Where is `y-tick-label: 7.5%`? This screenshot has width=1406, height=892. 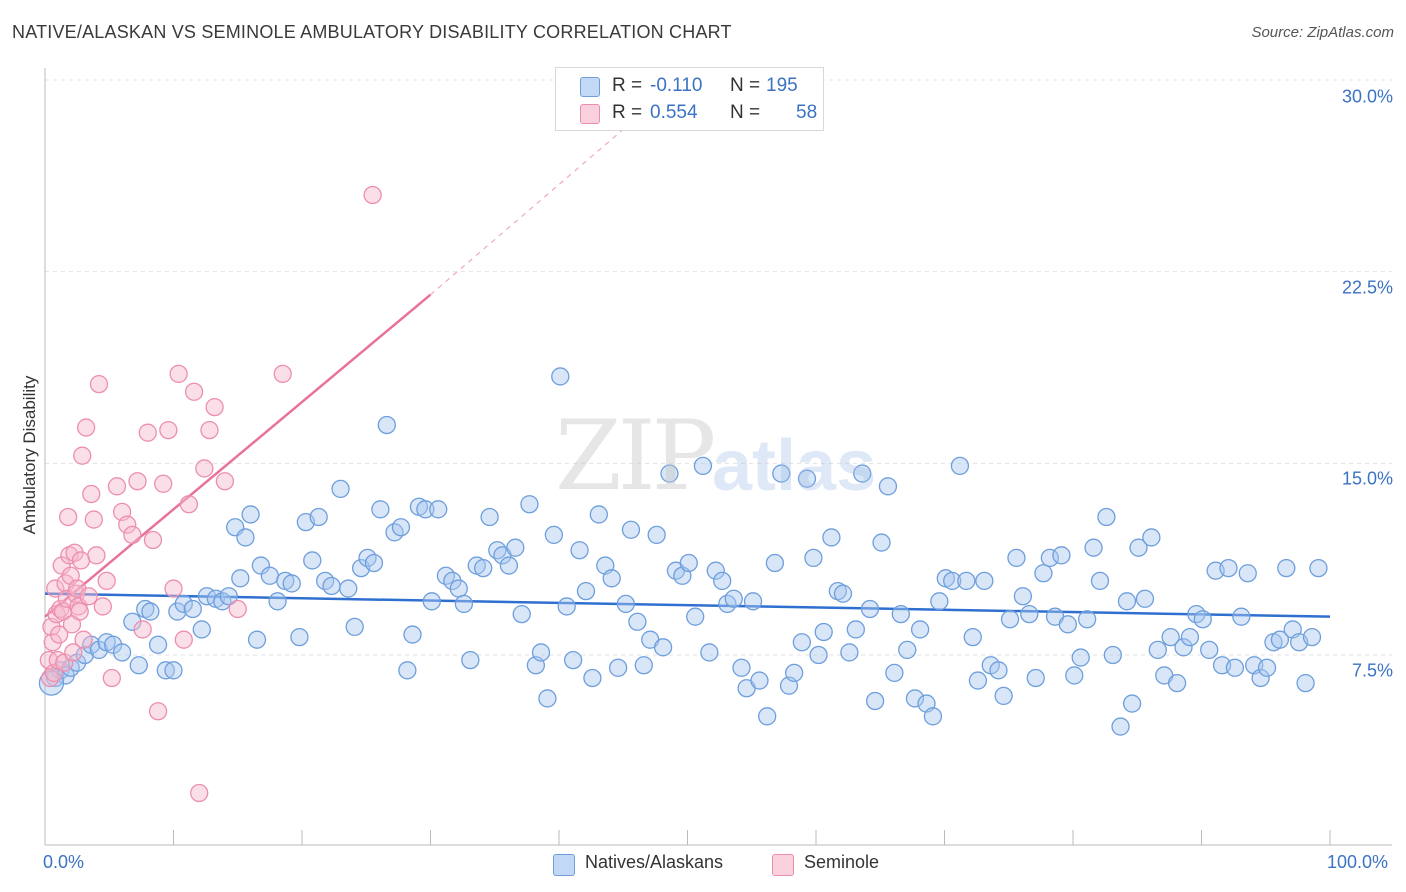 y-tick-label: 7.5% is located at coordinates (1372, 670).